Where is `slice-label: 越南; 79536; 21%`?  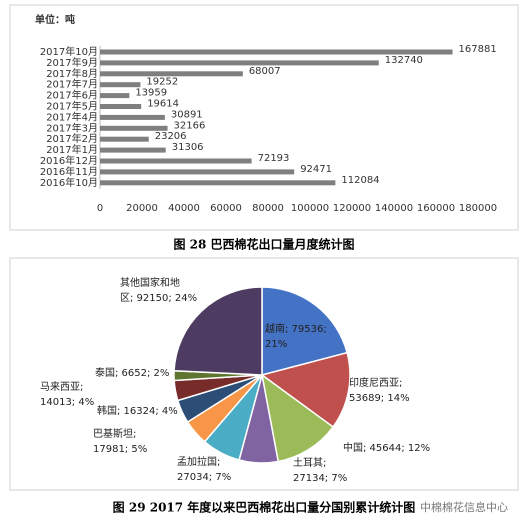 slice-label: 越南; 79536; 21% is located at coordinates (296, 337).